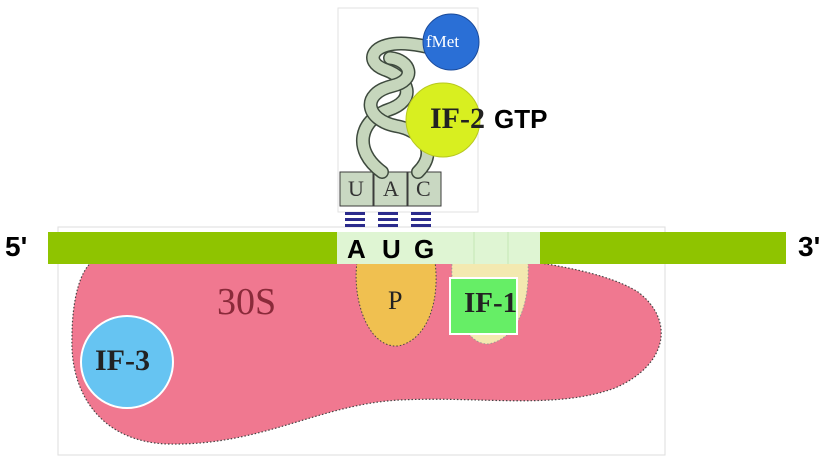  Describe the element at coordinates (122, 360) in the screenshot. I see `if3-label: IF-3` at that location.